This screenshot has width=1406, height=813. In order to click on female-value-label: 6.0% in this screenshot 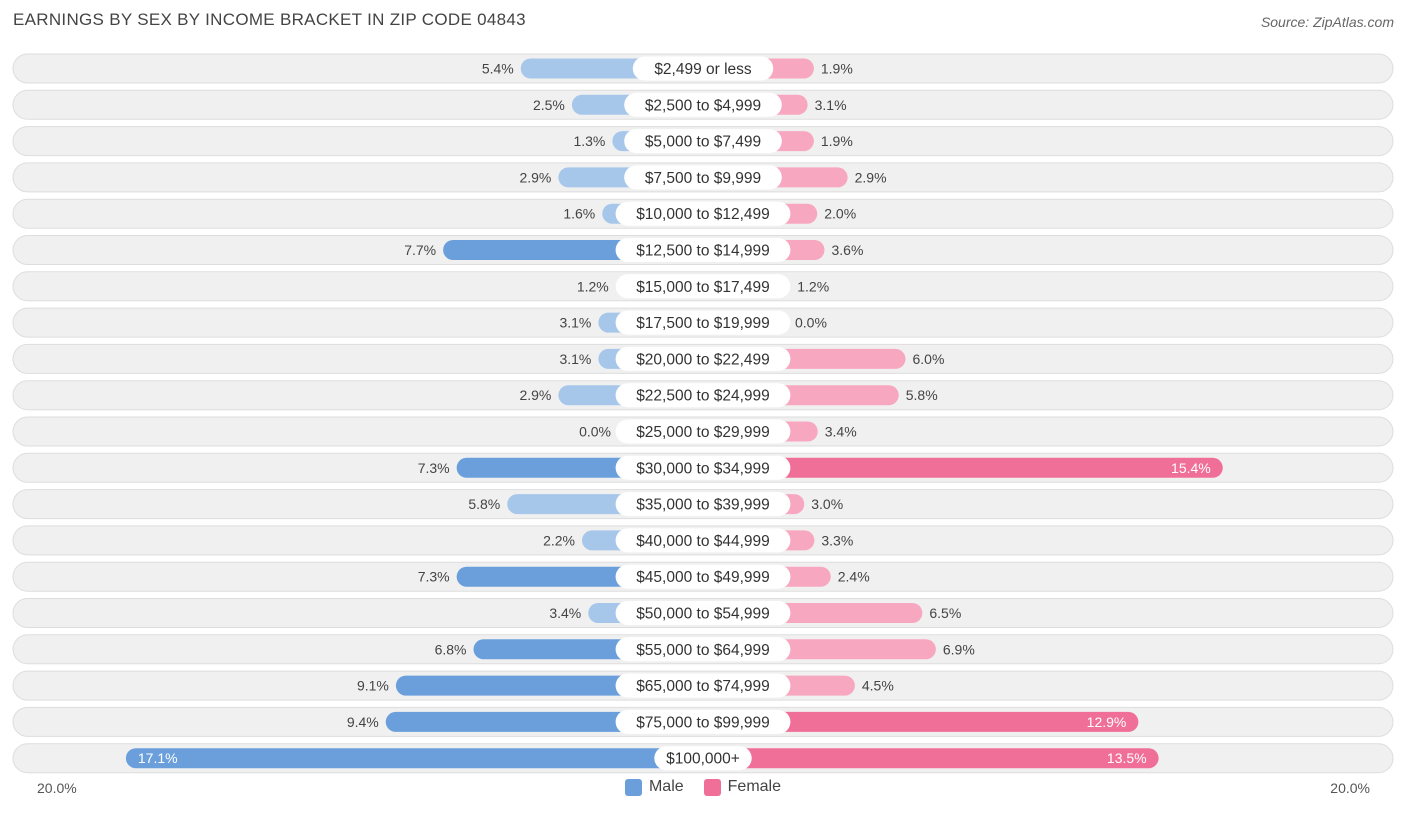, I will do `click(929, 359)`.